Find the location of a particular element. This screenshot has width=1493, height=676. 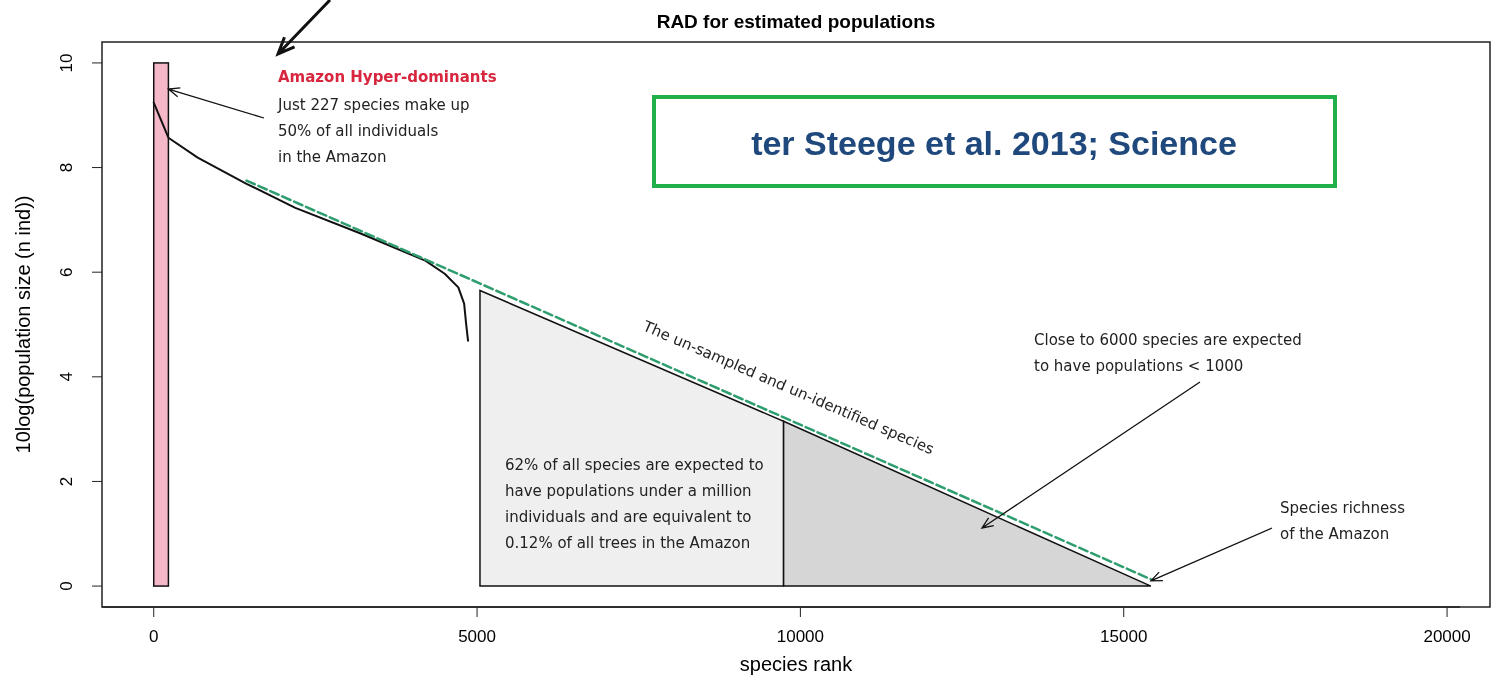

y-tick-label: 10 is located at coordinates (66, 63).